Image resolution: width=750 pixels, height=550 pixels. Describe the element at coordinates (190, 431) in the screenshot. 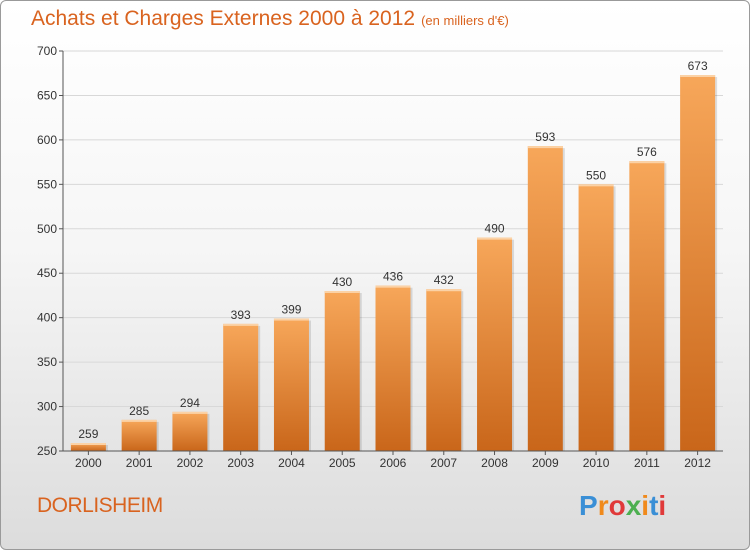

I see `bar-2002` at that location.